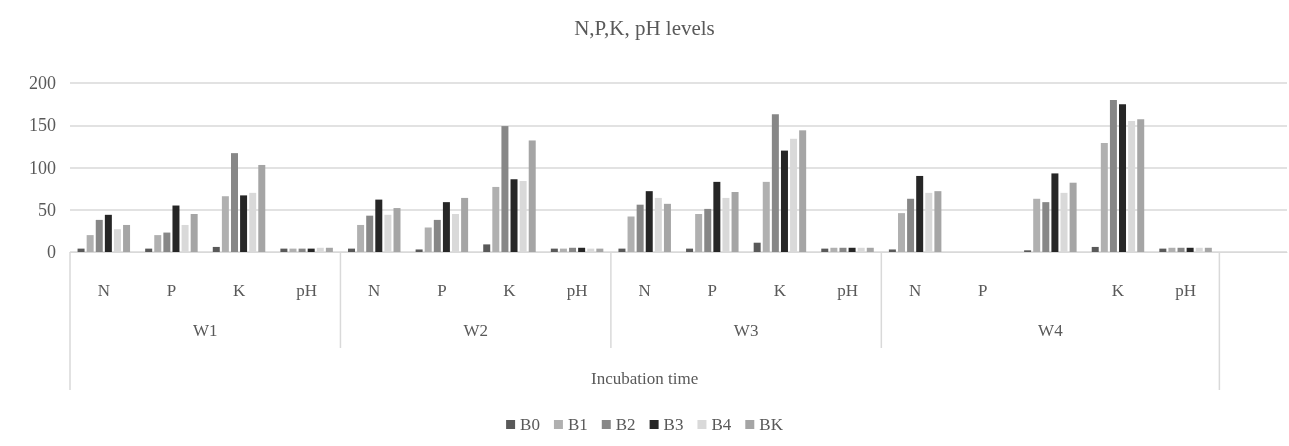 Image resolution: width=1289 pixels, height=446 pixels. What do you see at coordinates (746, 330) in the screenshot?
I see `text: W3` at bounding box center [746, 330].